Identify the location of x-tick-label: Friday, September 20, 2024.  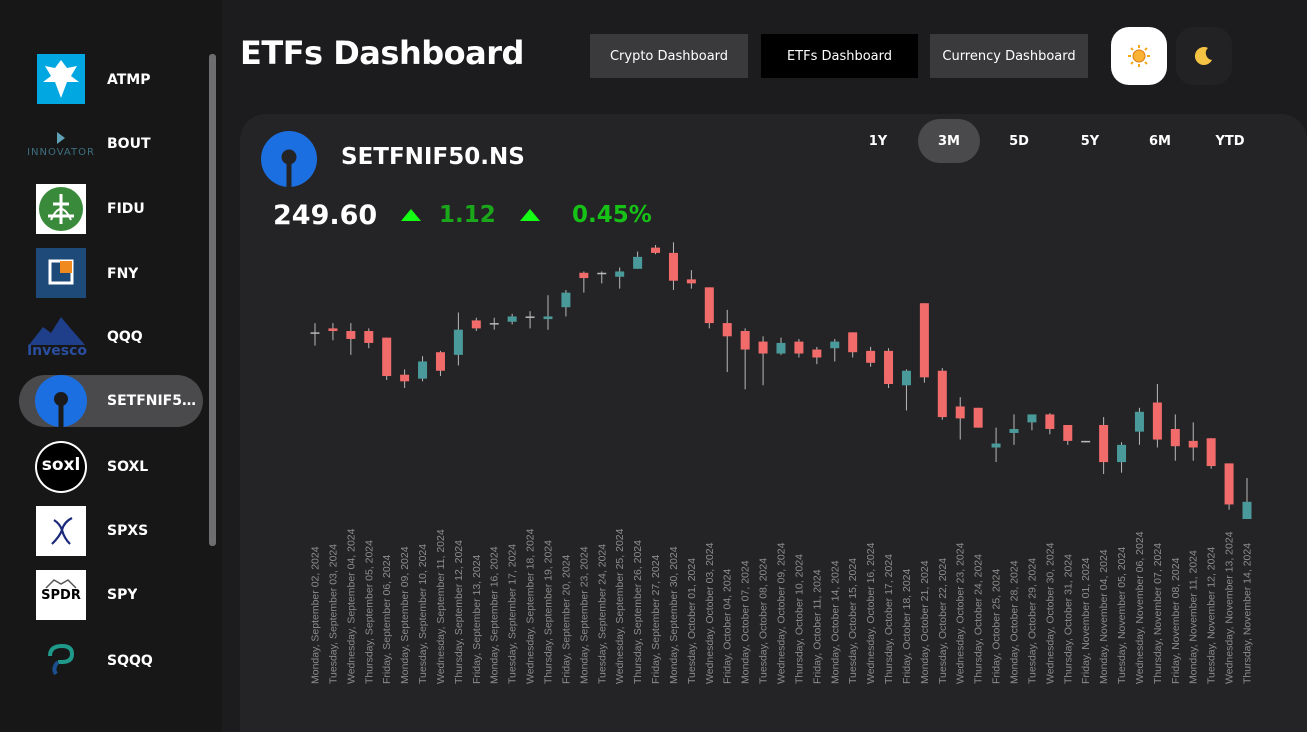
(566, 619).